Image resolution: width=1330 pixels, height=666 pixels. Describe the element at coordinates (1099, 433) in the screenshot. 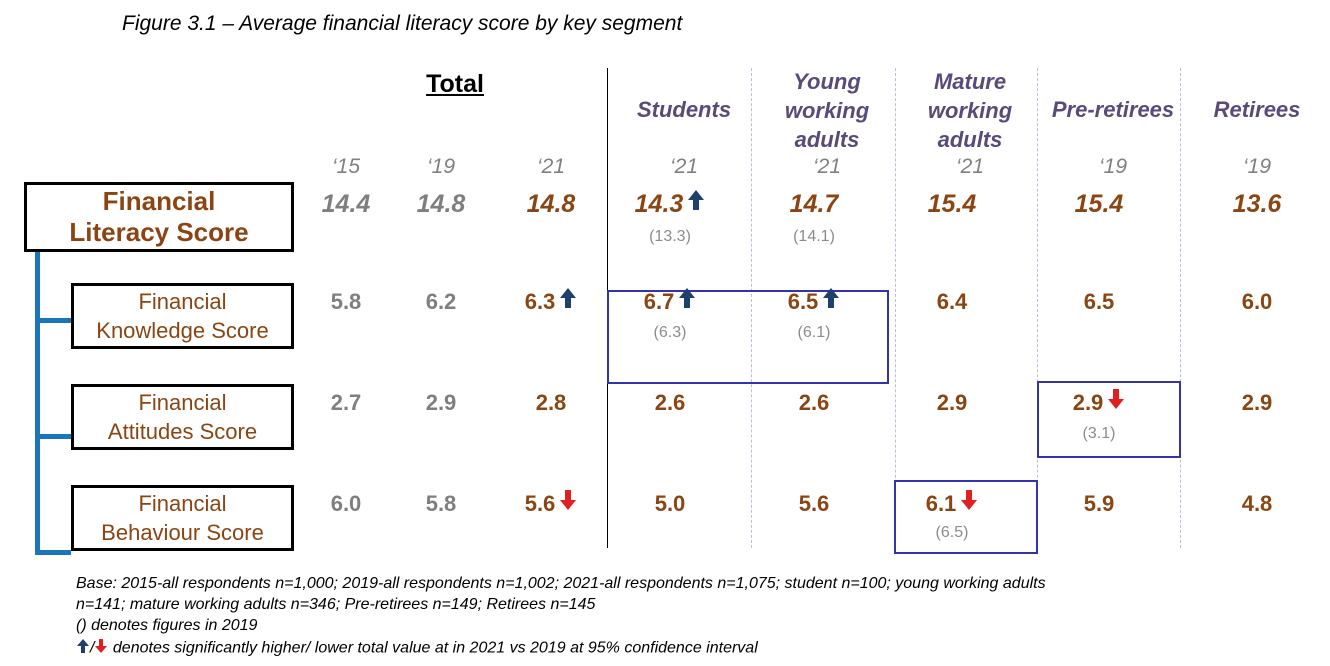

I see `previous-value-attitudes-preret: (3.1)` at that location.